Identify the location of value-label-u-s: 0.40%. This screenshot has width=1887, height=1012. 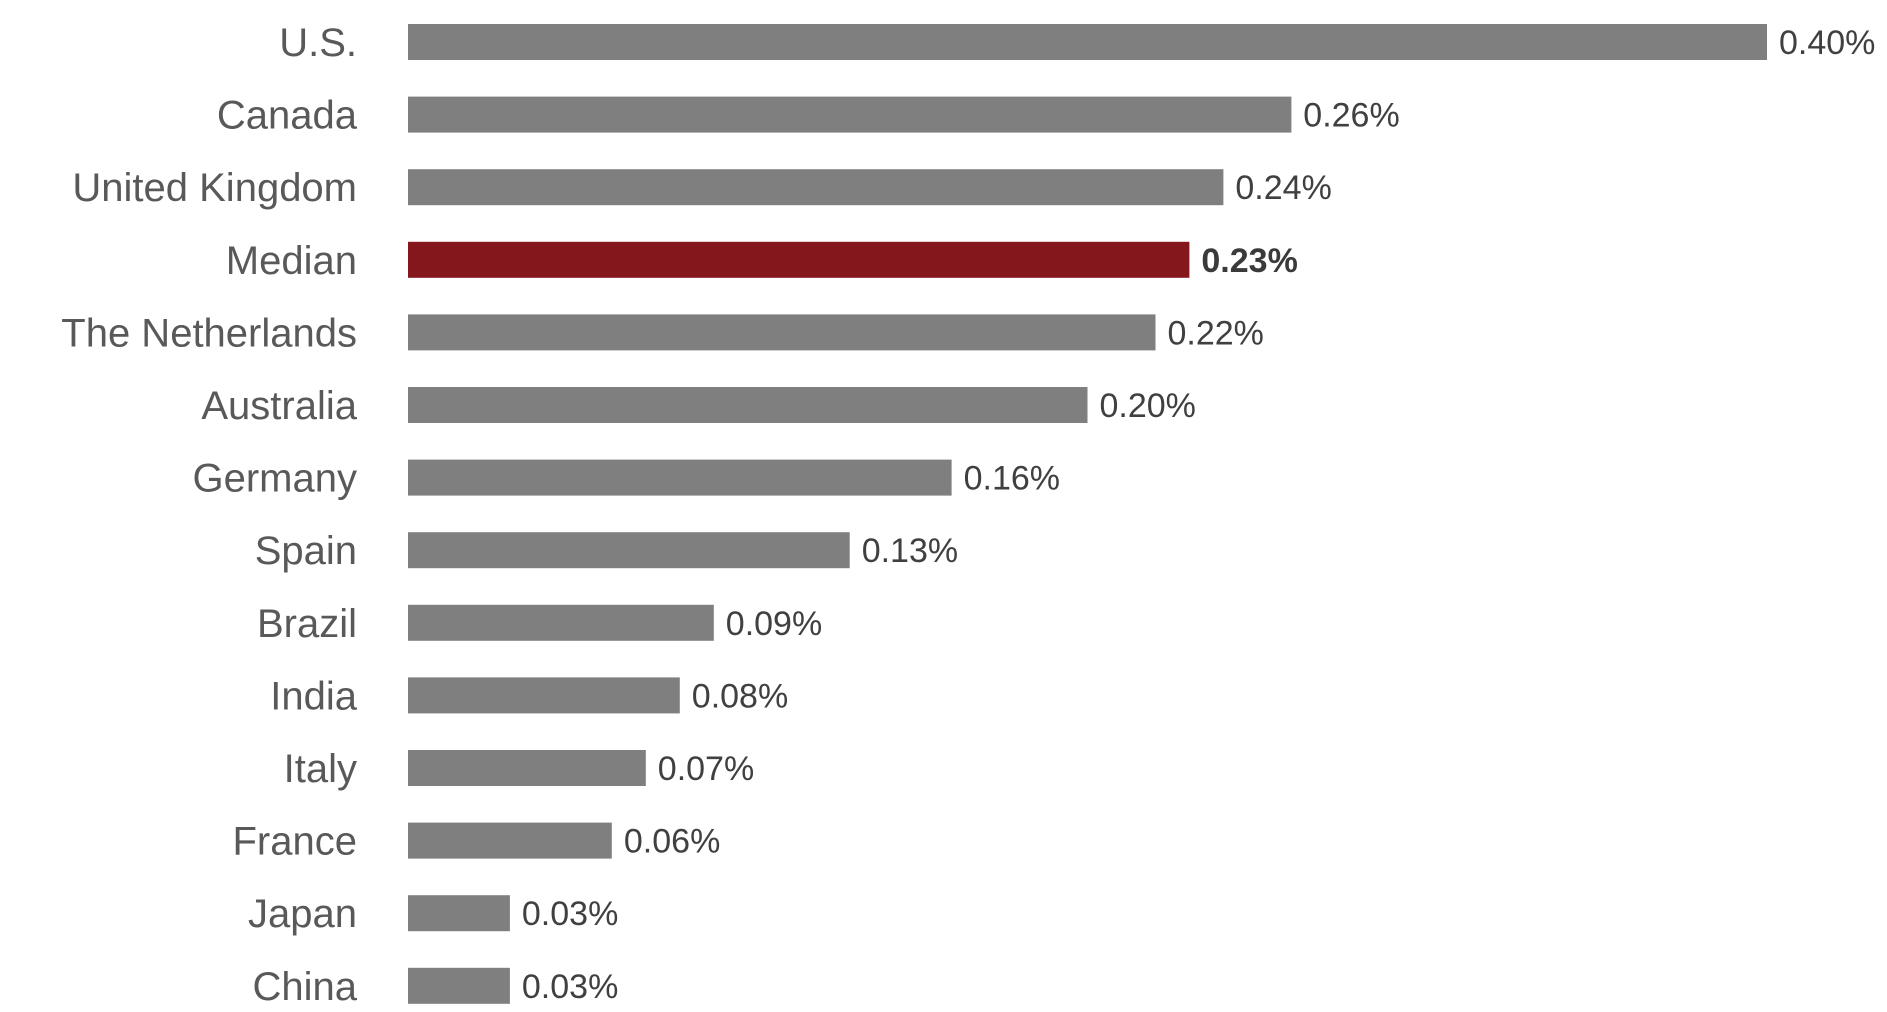
(1827, 43).